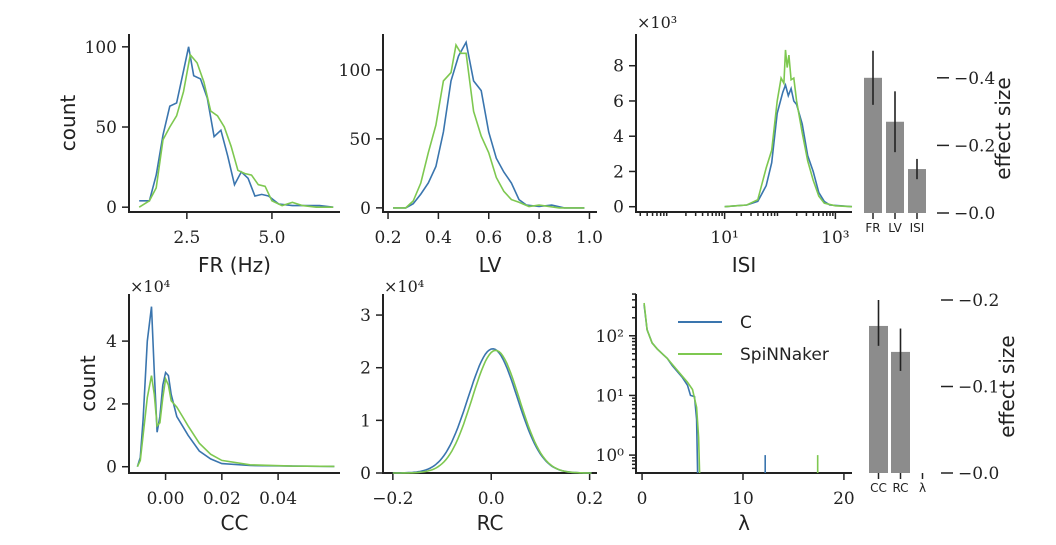 This screenshot has height=545, width=1056. I want to click on x-tick-label: 0.0, so click(491, 499).